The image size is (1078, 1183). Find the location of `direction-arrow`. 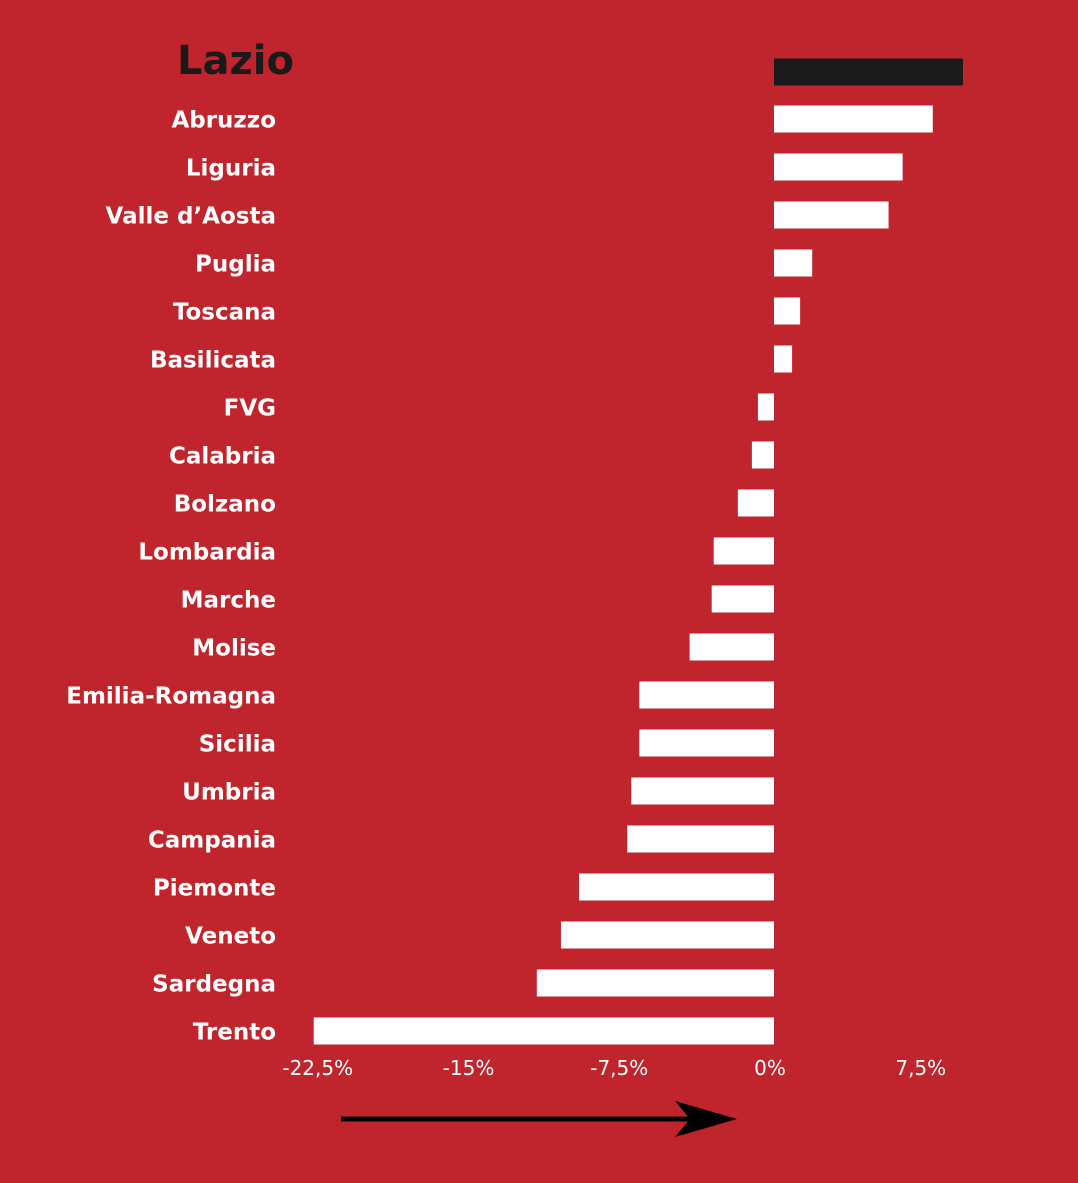

direction-arrow is located at coordinates (539, 1119).